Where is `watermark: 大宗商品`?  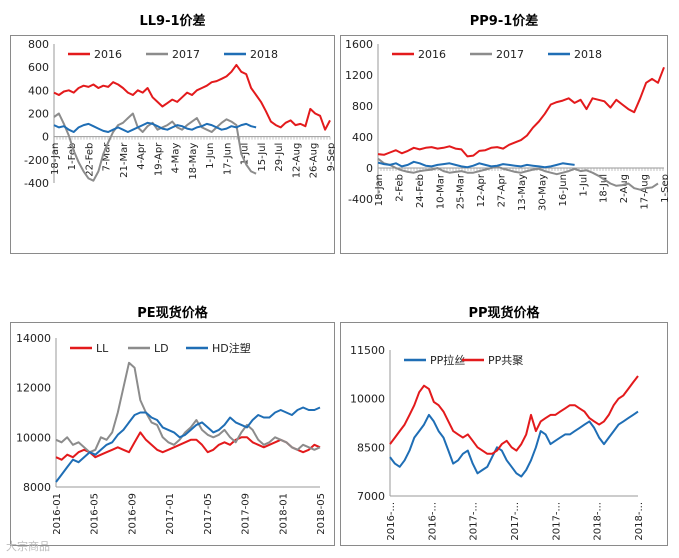
watermark: 大宗商品 is located at coordinates (28, 546).